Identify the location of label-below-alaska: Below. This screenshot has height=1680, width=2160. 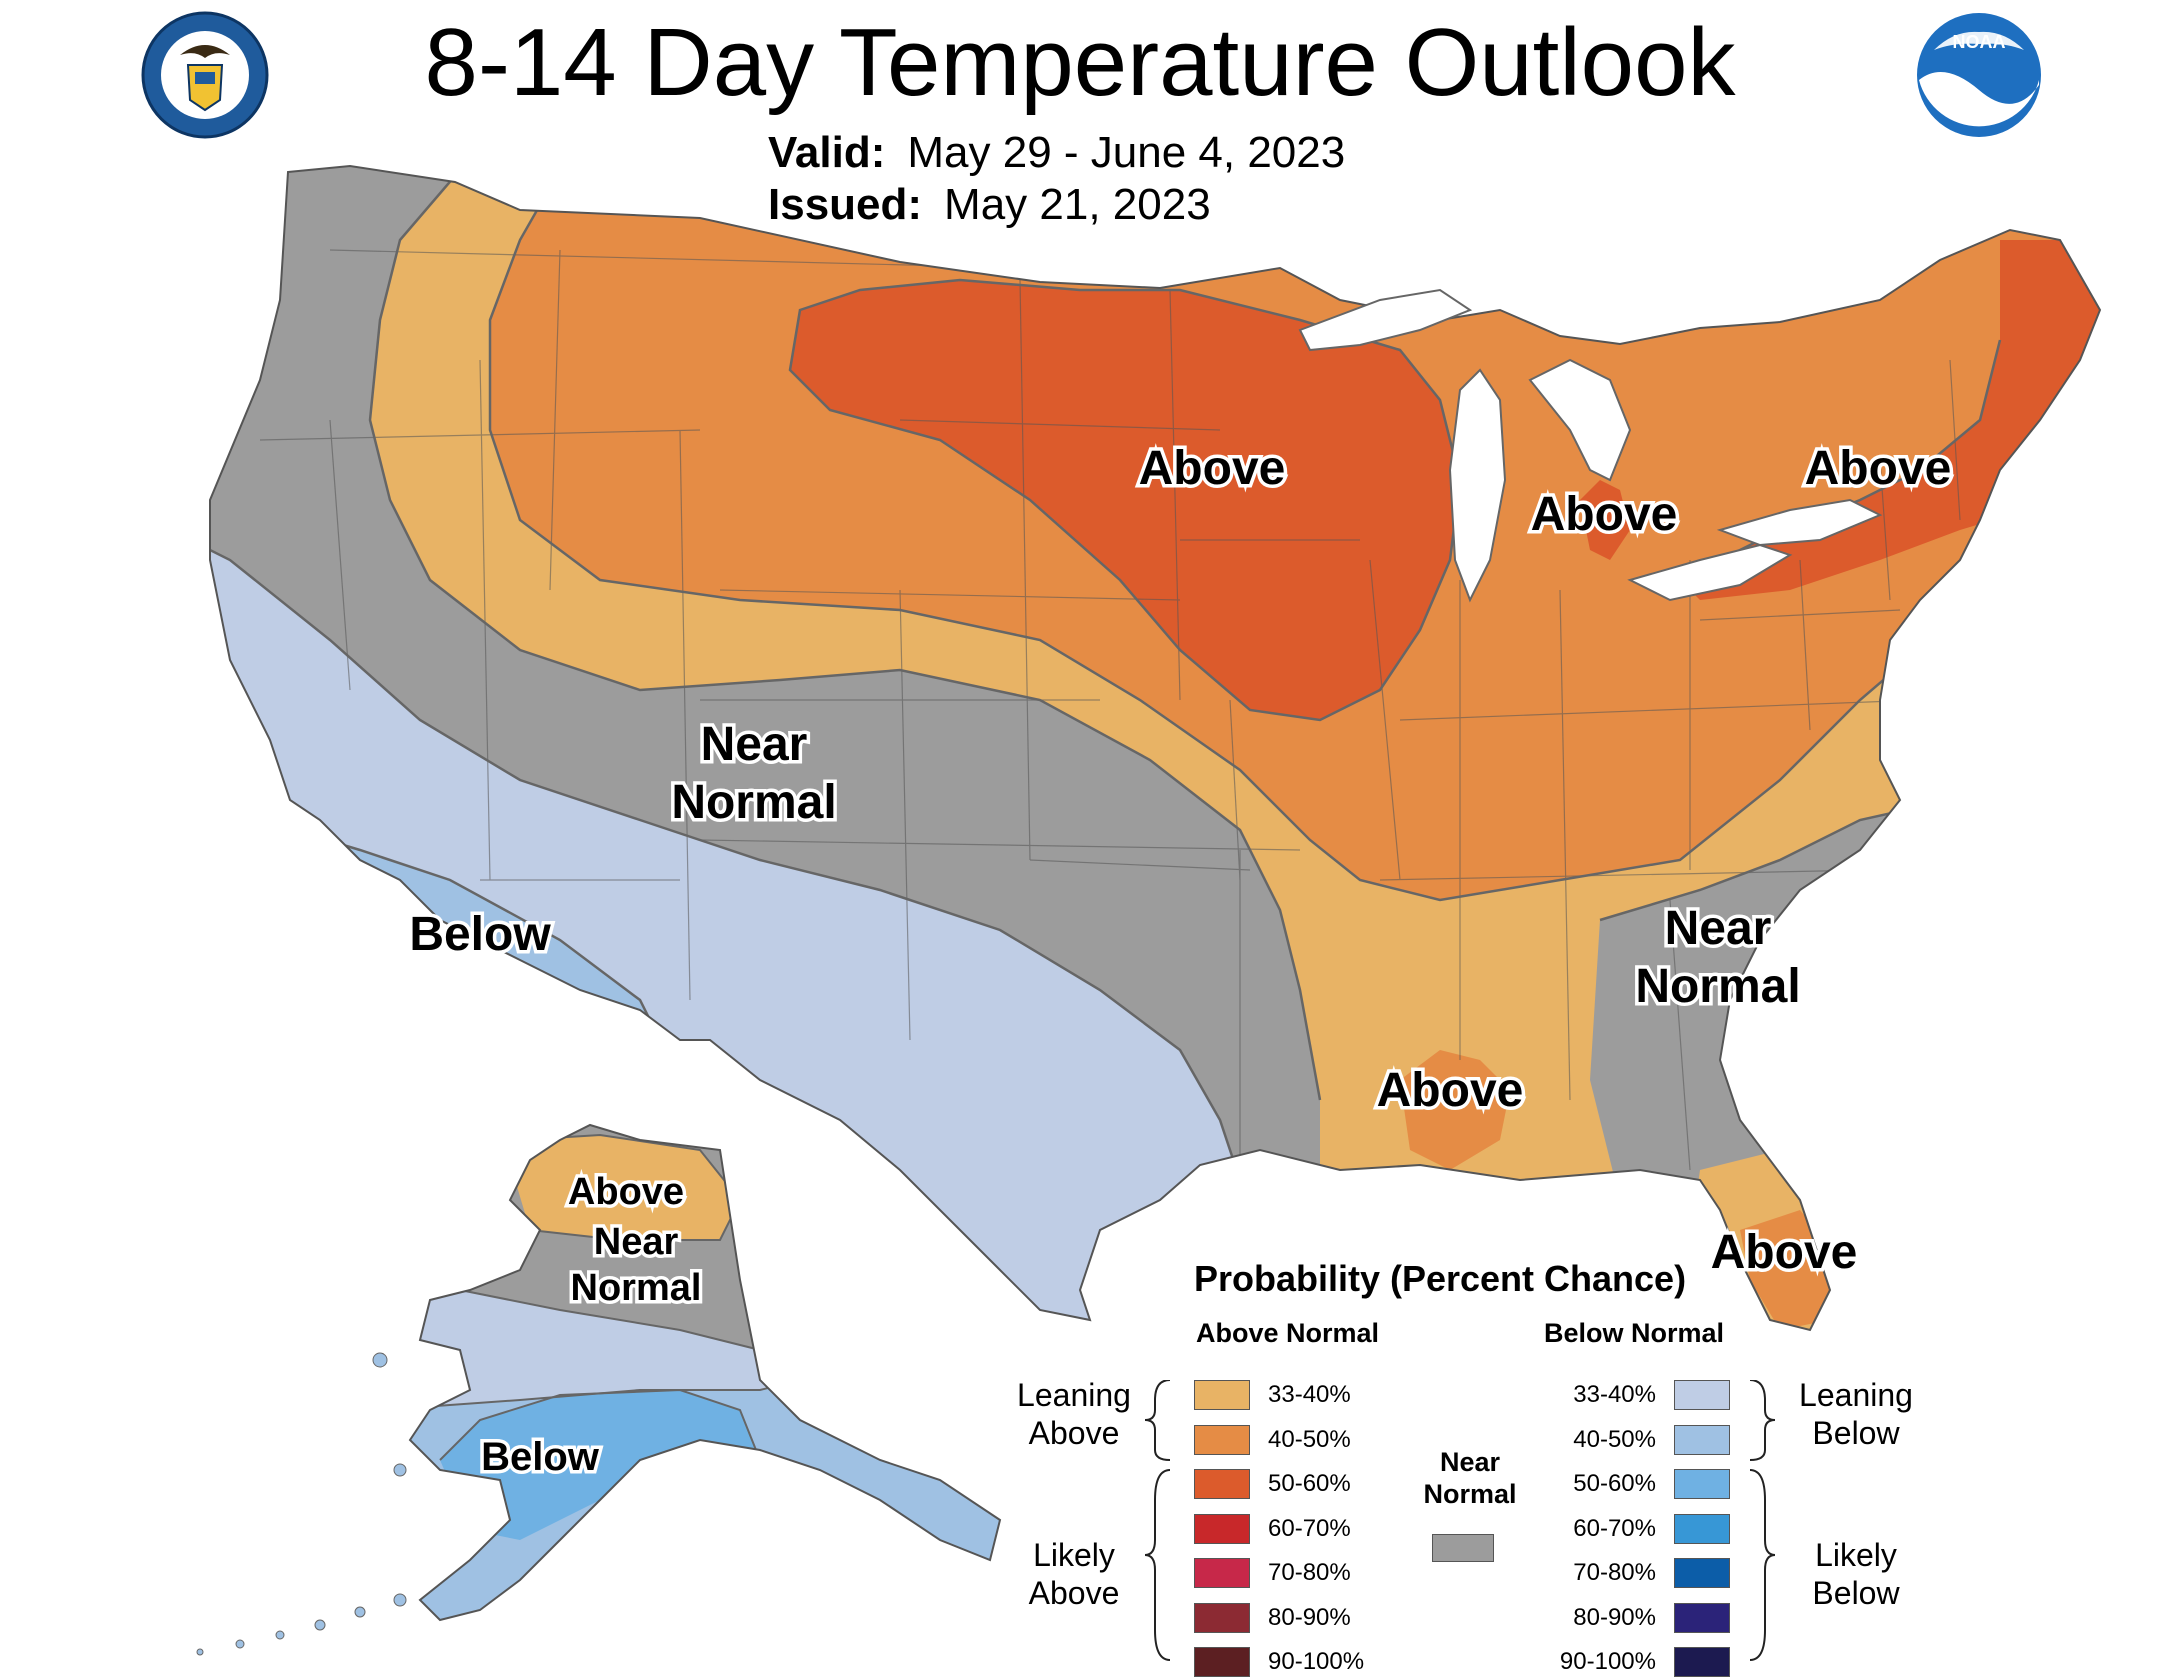
(540, 1457).